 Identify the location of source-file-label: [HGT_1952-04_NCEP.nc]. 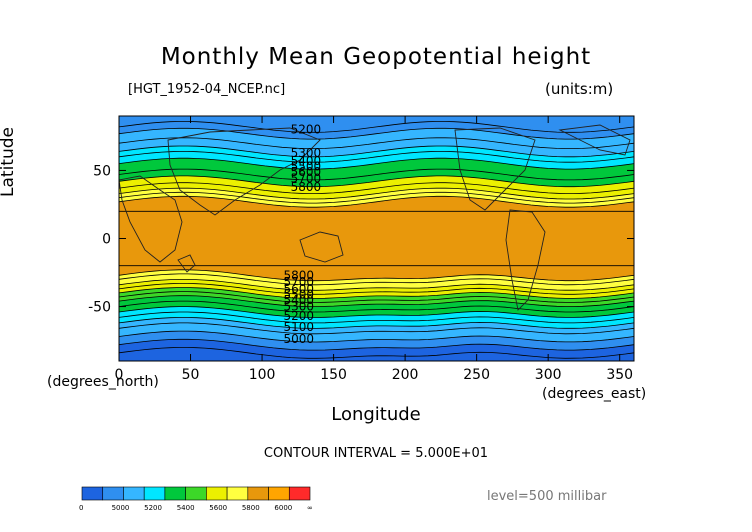
(207, 89).